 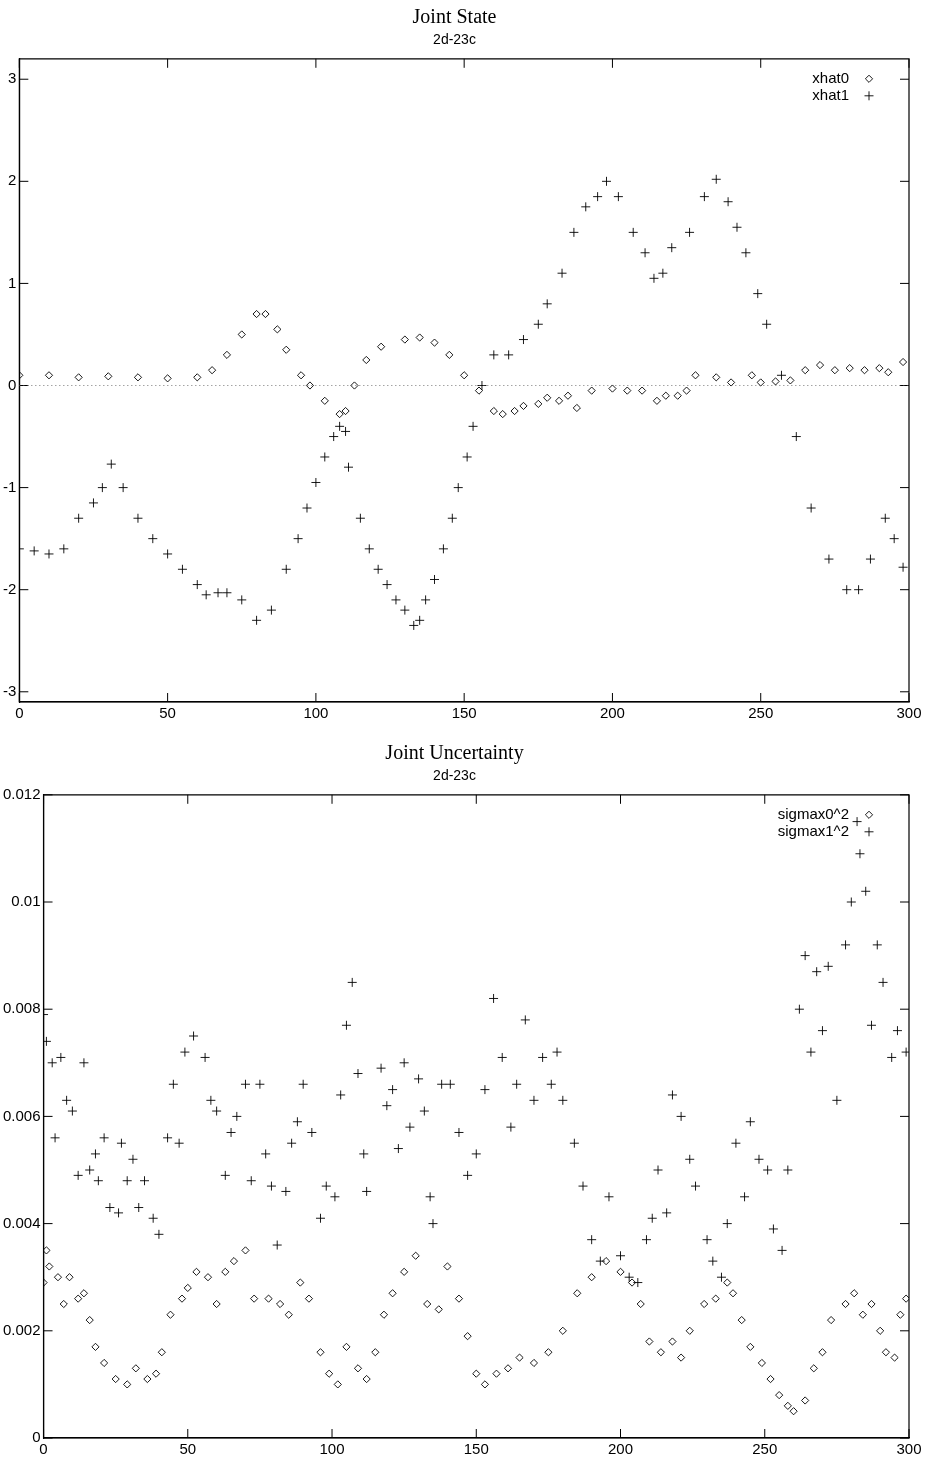 I want to click on y-tick-label: -3, so click(x=9, y=690).